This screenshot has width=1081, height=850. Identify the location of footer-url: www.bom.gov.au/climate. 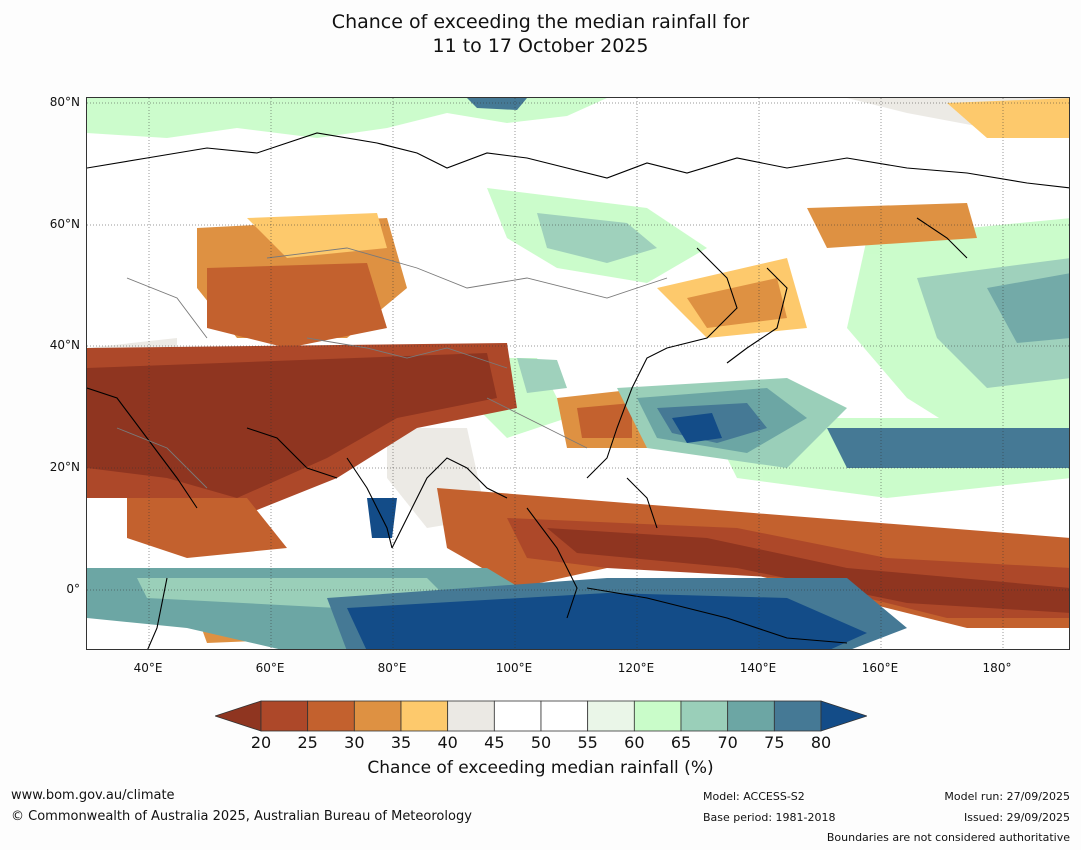
(93, 795).